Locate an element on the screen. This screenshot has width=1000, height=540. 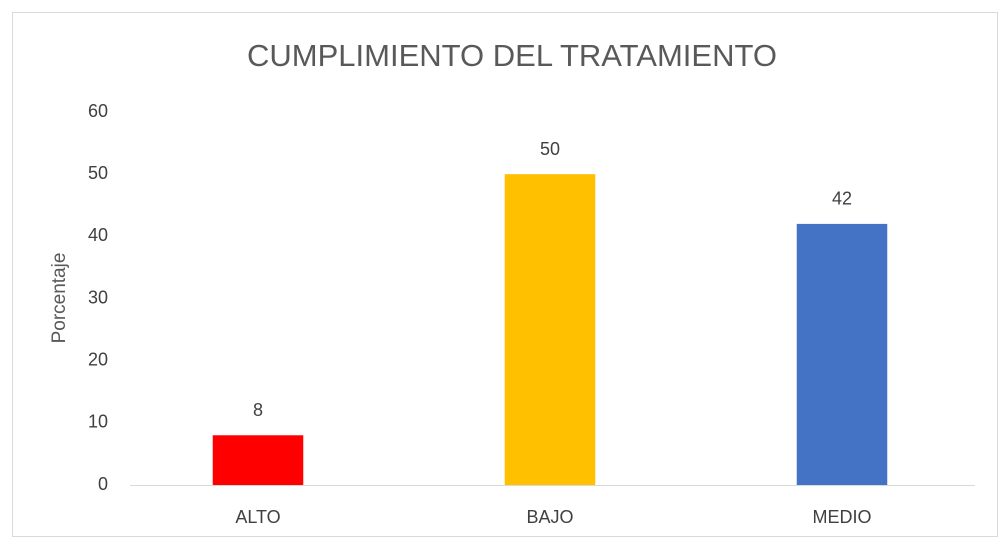
y-tick-label: 50 is located at coordinates (98, 173).